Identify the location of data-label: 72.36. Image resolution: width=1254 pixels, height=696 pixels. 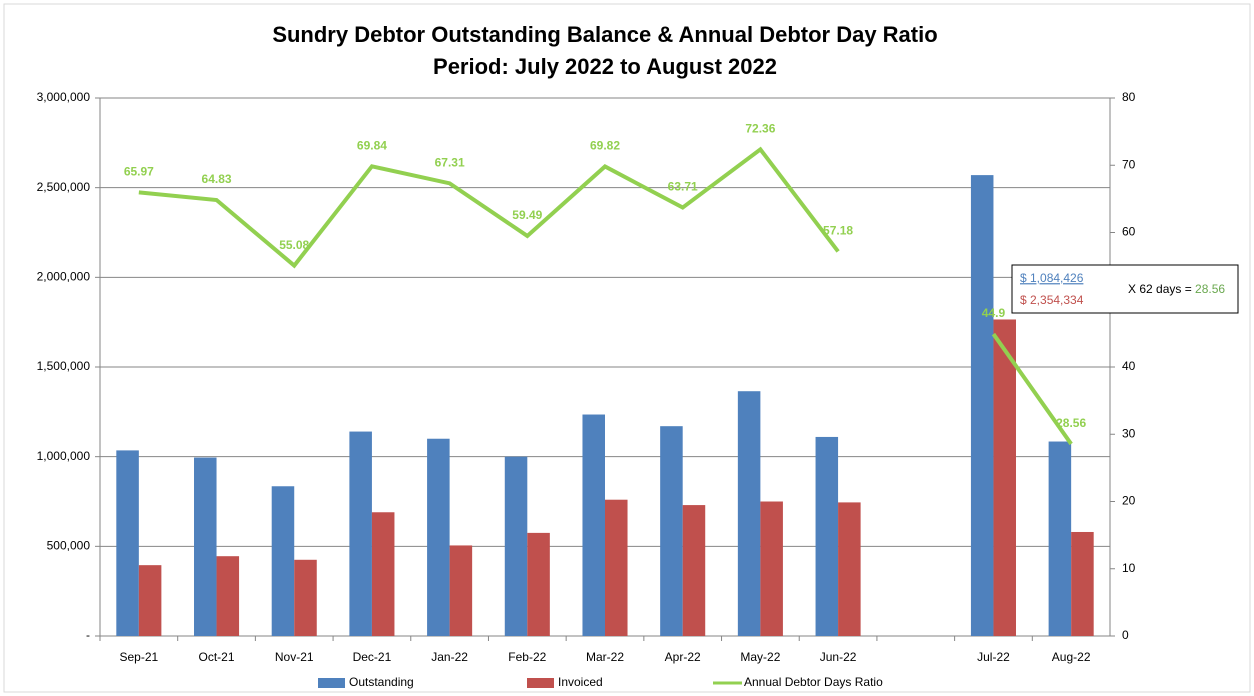
(760, 129).